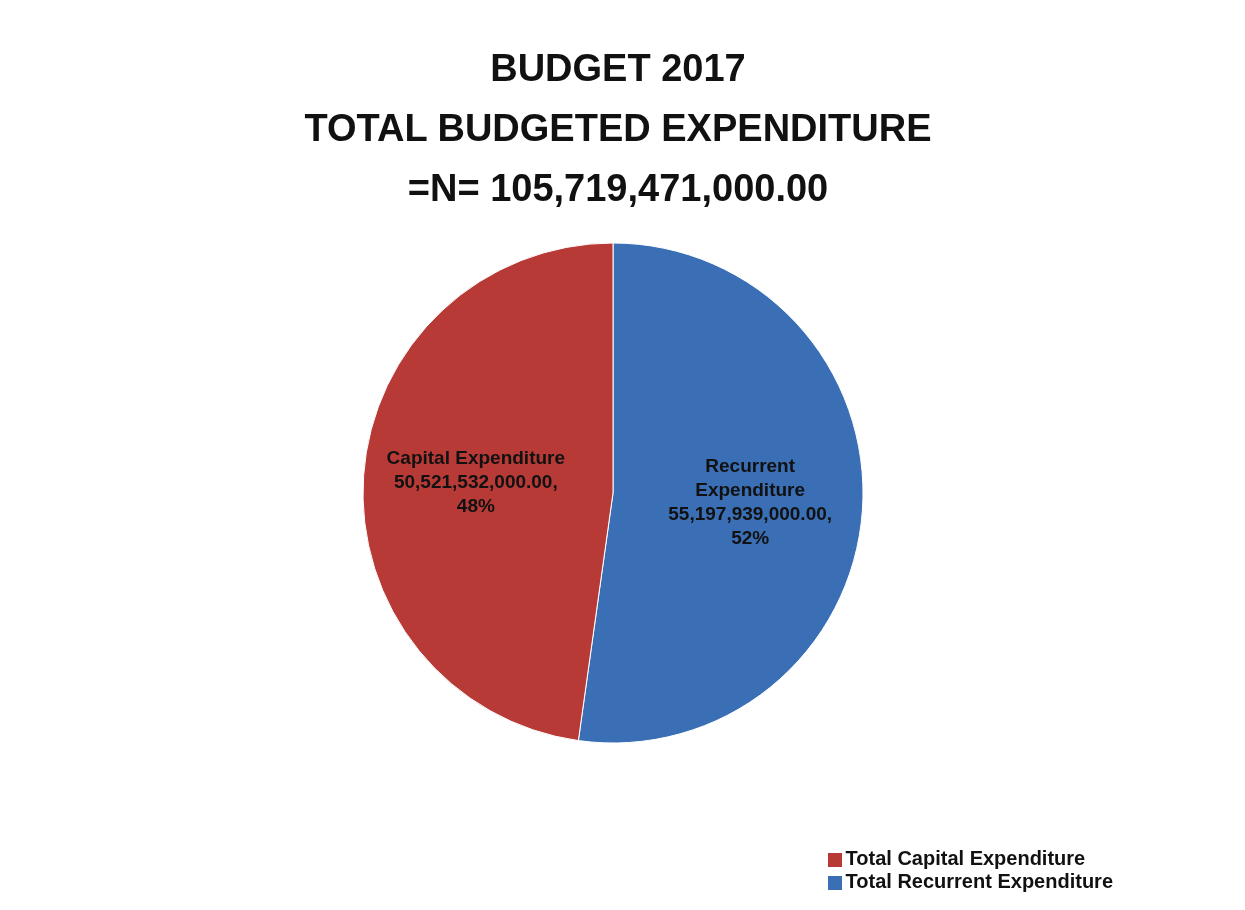 This screenshot has width=1245, height=910. Describe the element at coordinates (618, 128) in the screenshot. I see `chart-title: BUDGET 2017 TOTAL BUDGETED EXPENDITURE =N= 105,719,471,000.00` at that location.